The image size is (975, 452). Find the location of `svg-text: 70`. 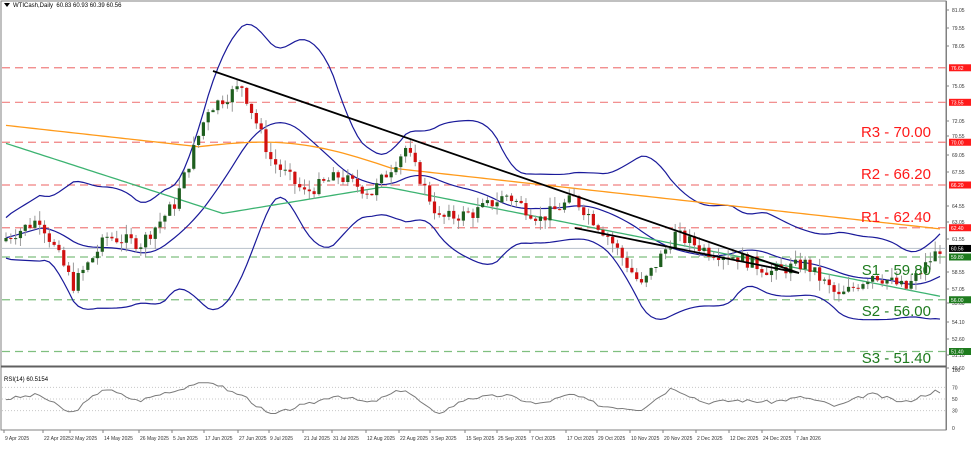

svg-text: 70 is located at coordinates (955, 388).